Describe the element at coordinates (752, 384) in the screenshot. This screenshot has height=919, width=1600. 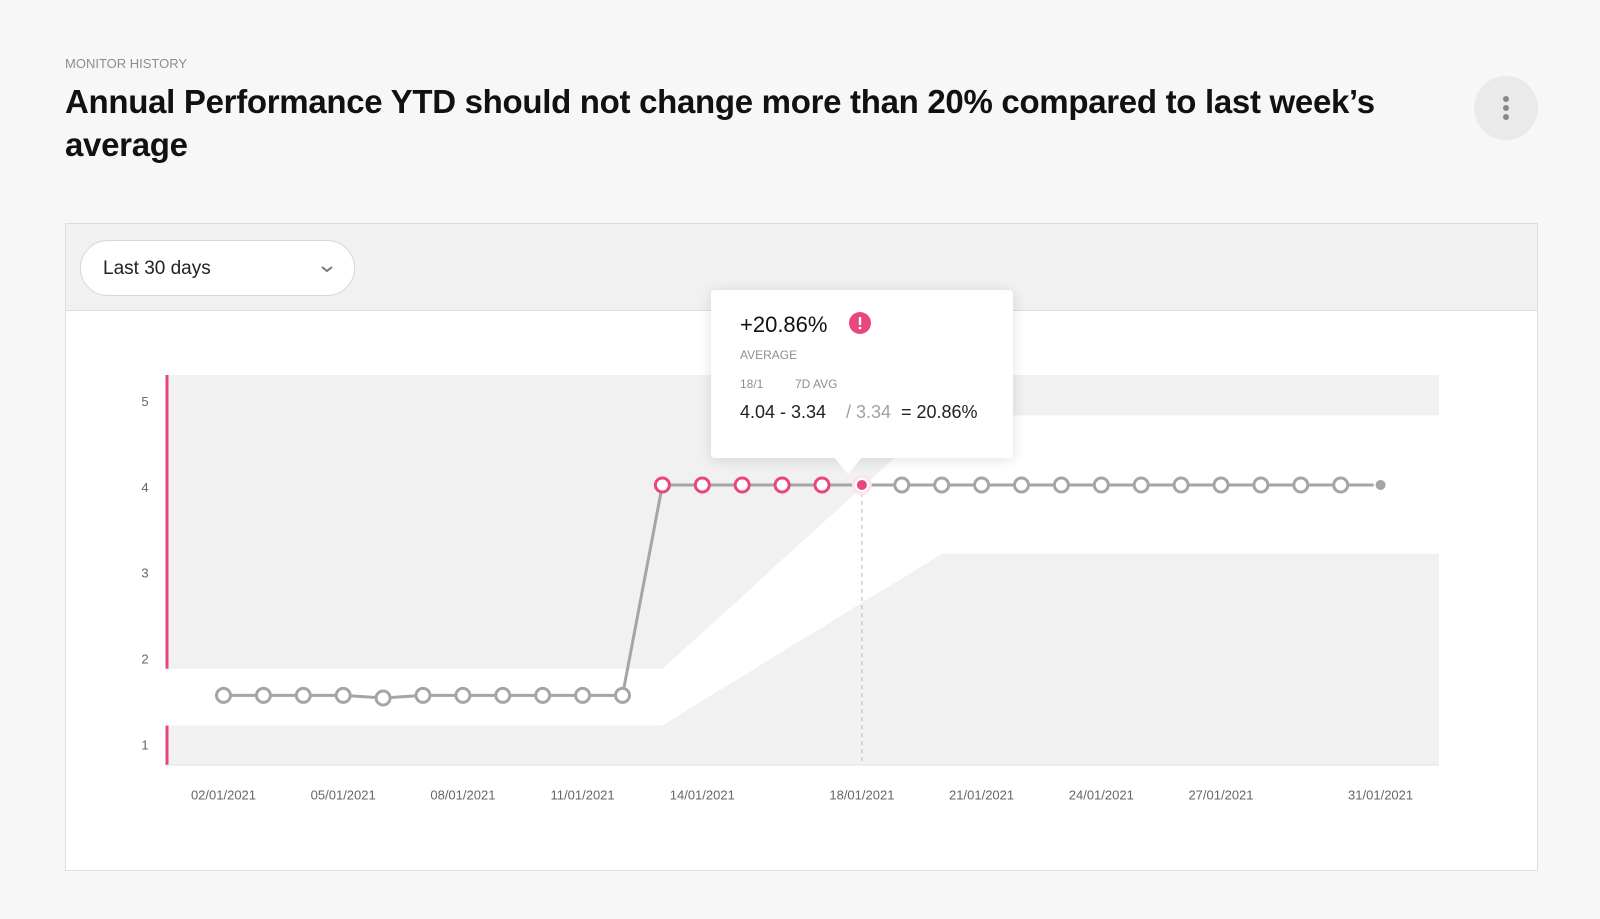
I see `tooltip-date: 18/1` at that location.